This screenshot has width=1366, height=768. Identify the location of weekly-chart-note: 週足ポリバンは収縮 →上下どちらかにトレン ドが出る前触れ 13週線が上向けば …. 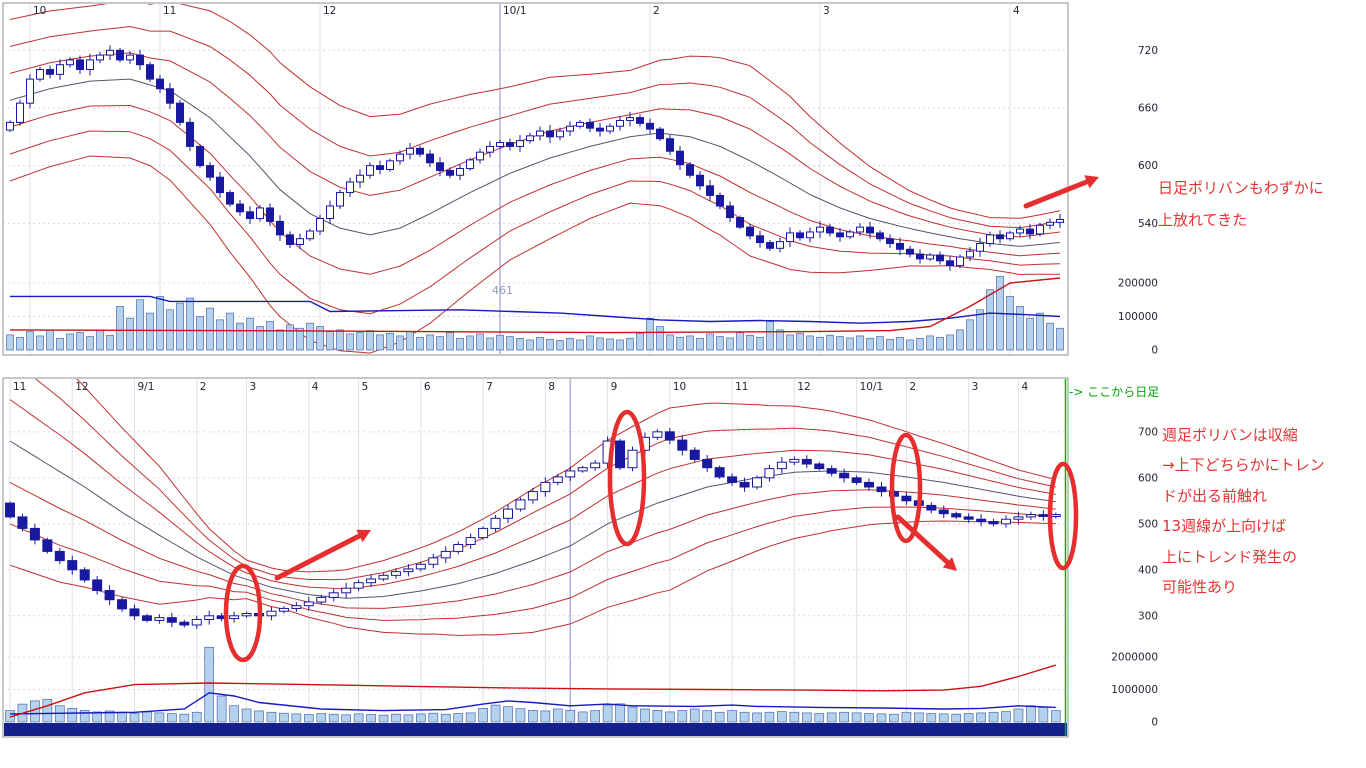
(1243, 511).